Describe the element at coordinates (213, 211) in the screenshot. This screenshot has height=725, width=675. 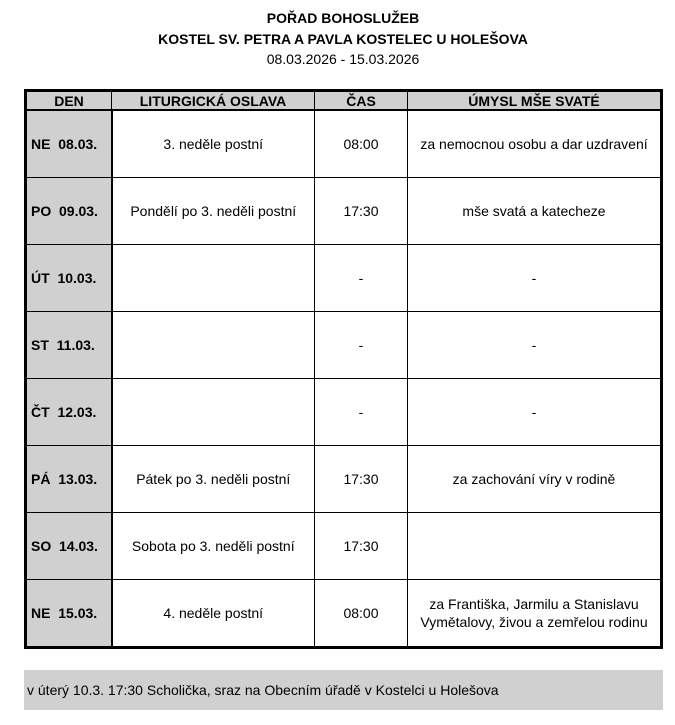
I see `celebration-cell: Pondělí po 3. neděli postní` at that location.